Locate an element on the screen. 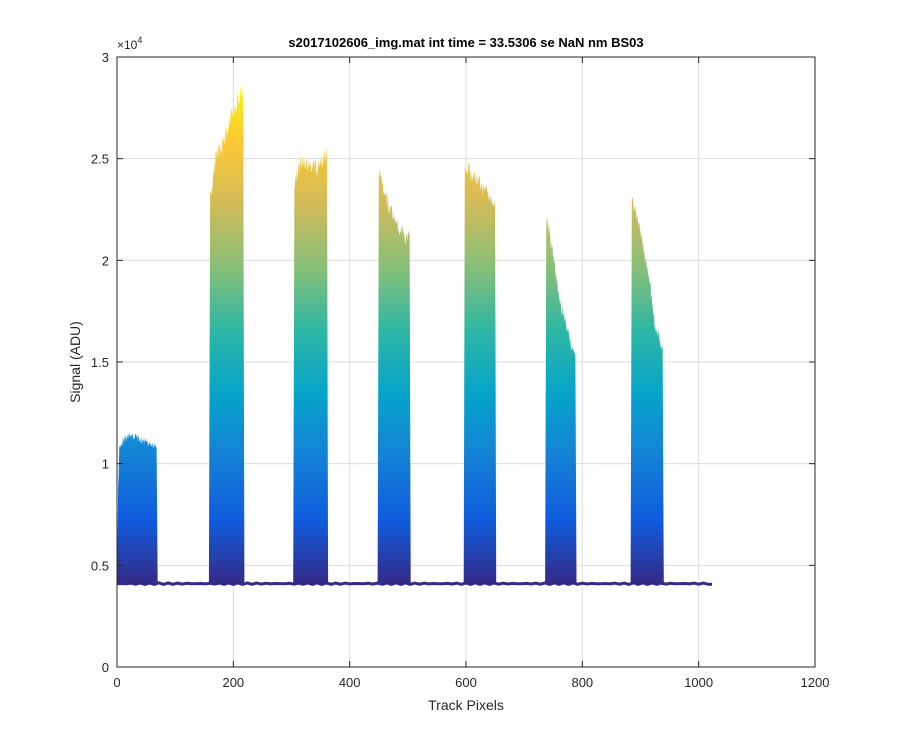 The height and width of the screenshot is (755, 900). x-tick-label: 400 is located at coordinates (350, 682).